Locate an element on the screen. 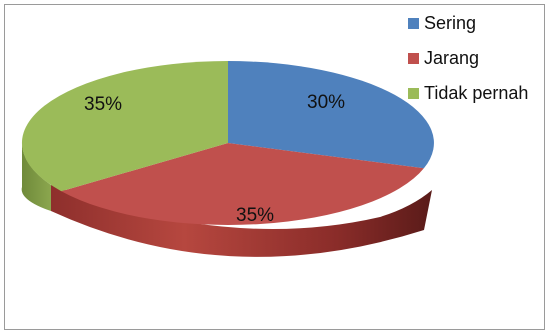  legend-label-jarang: Jarang is located at coordinates (451, 58).